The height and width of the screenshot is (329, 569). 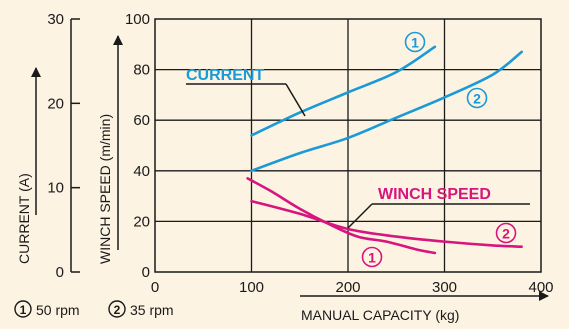 What do you see at coordinates (141, 70) in the screenshot?
I see `speed-tick-label: 80` at bounding box center [141, 70].